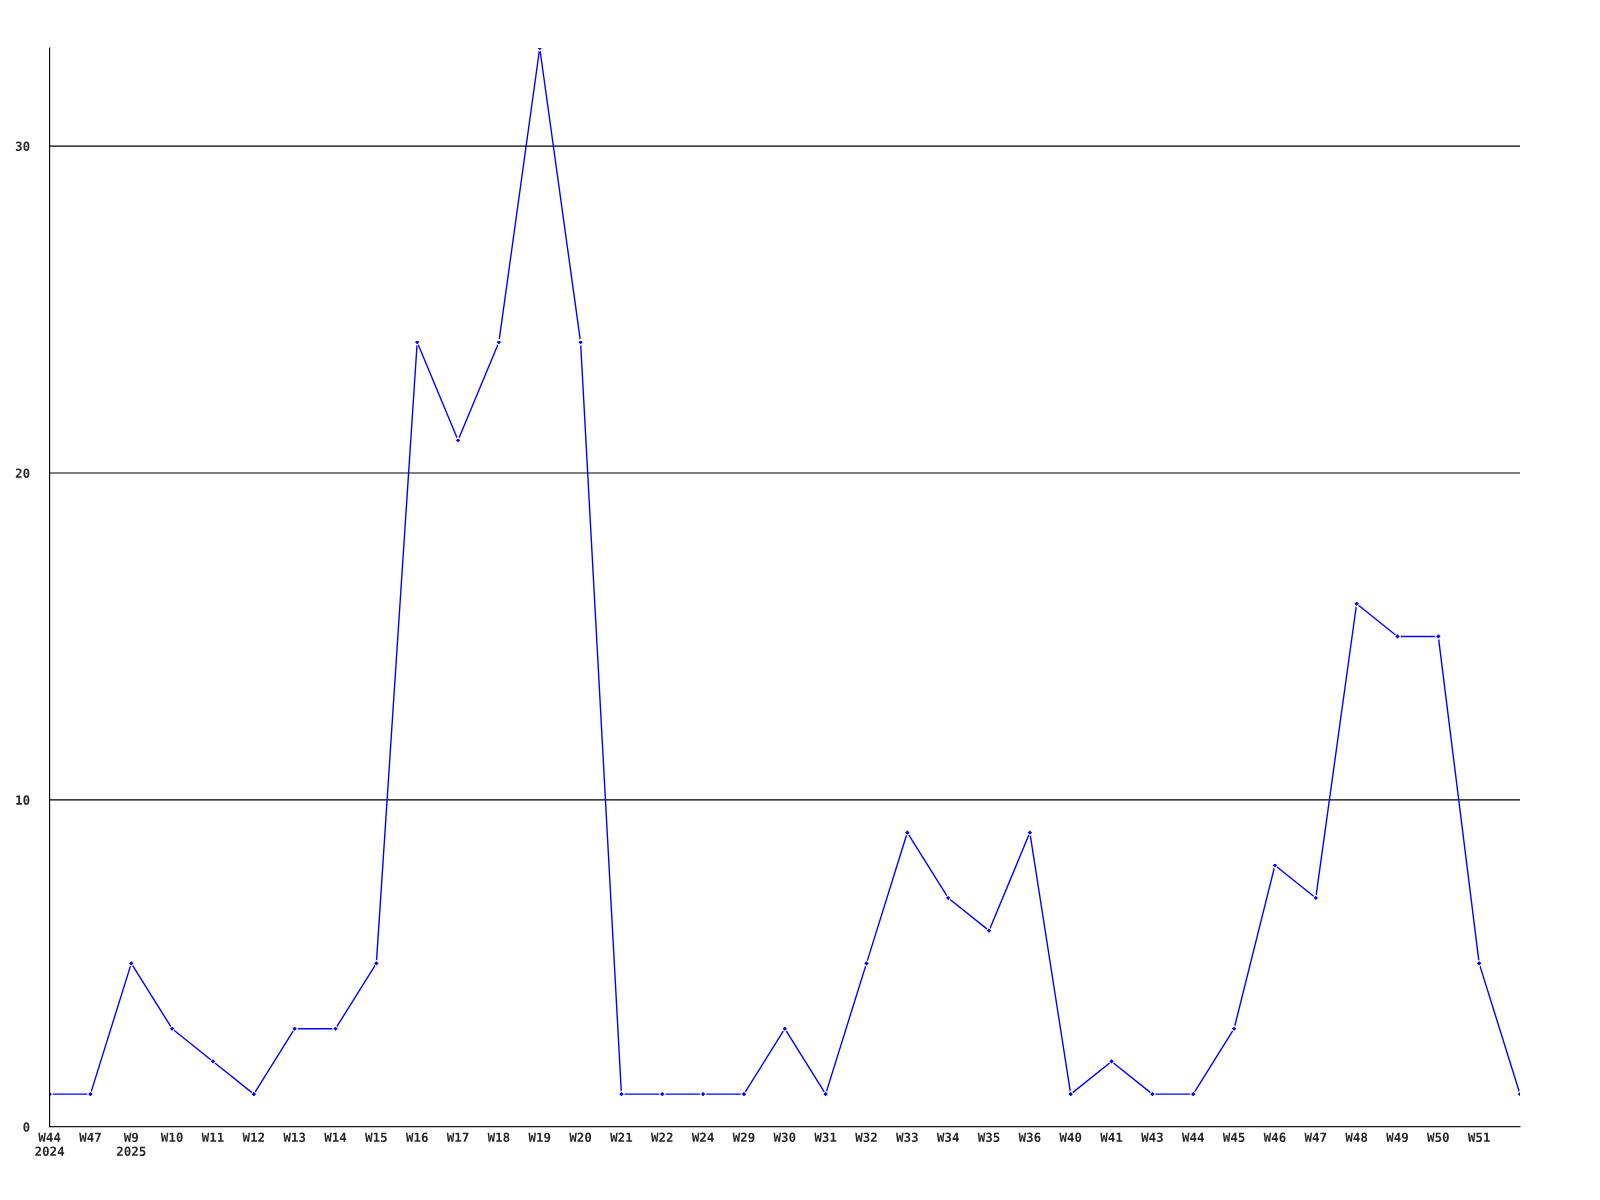  Describe the element at coordinates (580, 1137) in the screenshot. I see `x-tick-label: W20` at that location.